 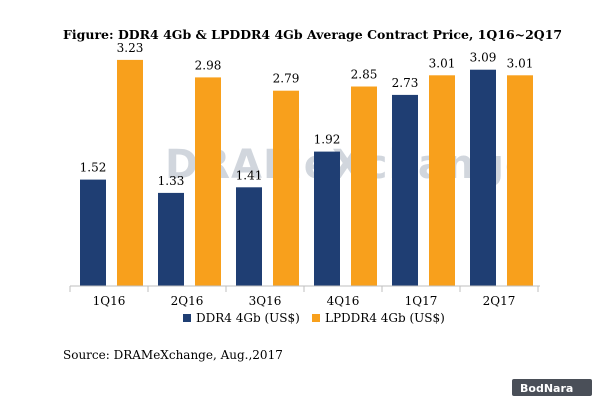 What do you see at coordinates (483, 177) in the screenshot?
I see `ddr4-bar-2q17` at bounding box center [483, 177].